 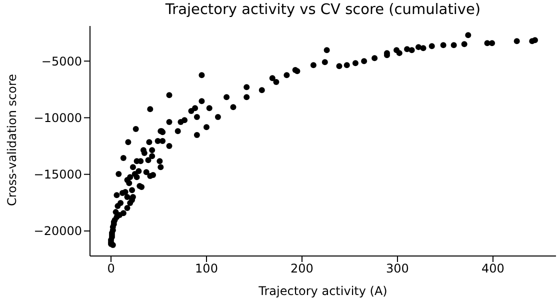 I want to click on y-axis-title: Cross-validation score, so click(x=12, y=140).